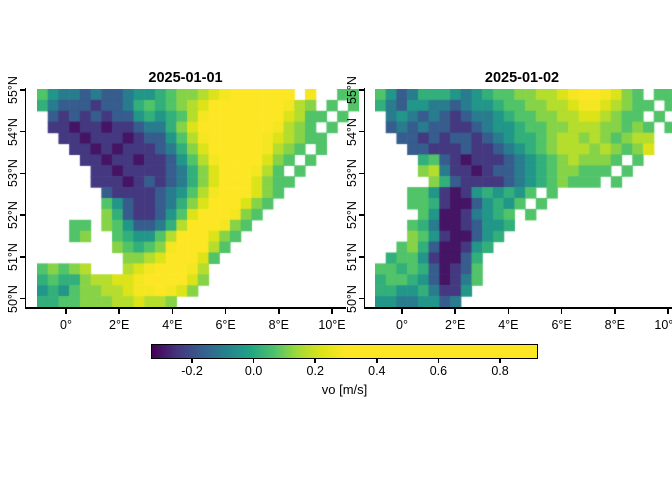 The width and height of the screenshot is (672, 480). What do you see at coordinates (614, 325) in the screenshot?
I see `panel-2-x-tick-label: 8°E` at bounding box center [614, 325].